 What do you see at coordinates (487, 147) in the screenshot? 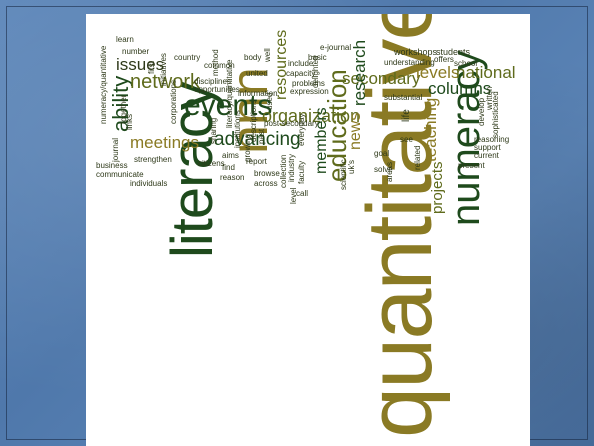
I see `word-support: support` at bounding box center [487, 147].